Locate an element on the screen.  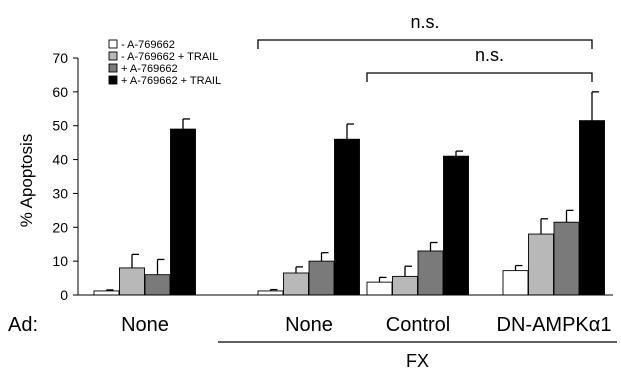
y-tick-label: 30 is located at coordinates (60, 193).